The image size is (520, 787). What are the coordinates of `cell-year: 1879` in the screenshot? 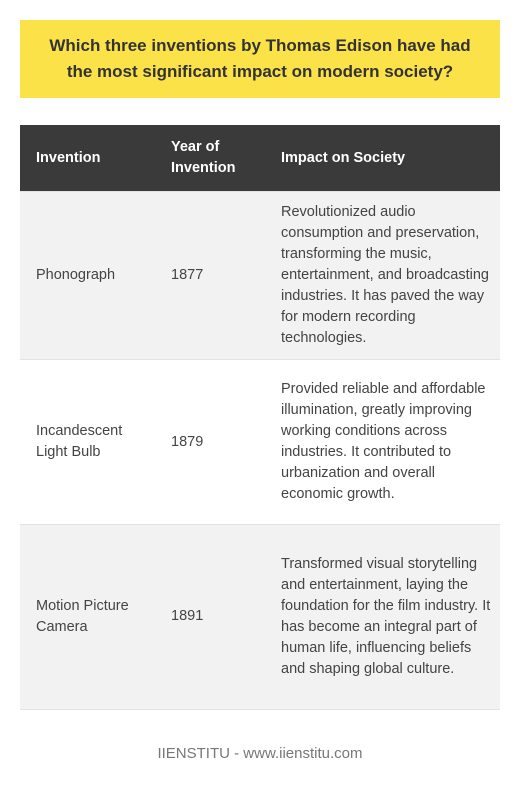 It's located at (210, 442).